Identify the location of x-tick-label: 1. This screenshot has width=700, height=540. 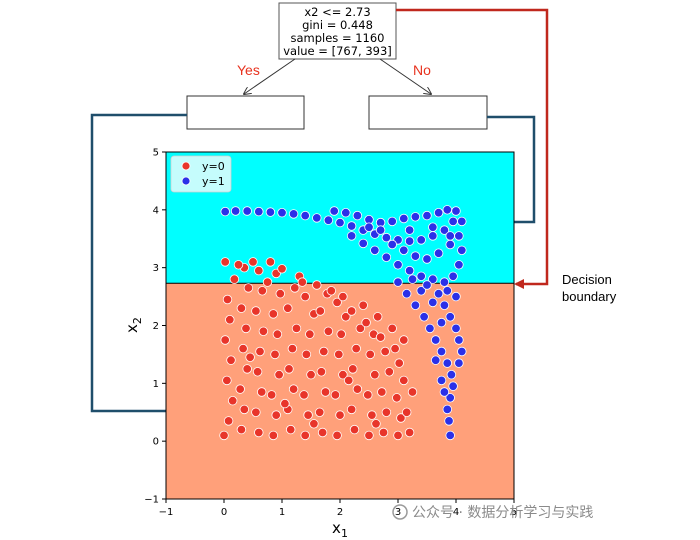
(282, 512).